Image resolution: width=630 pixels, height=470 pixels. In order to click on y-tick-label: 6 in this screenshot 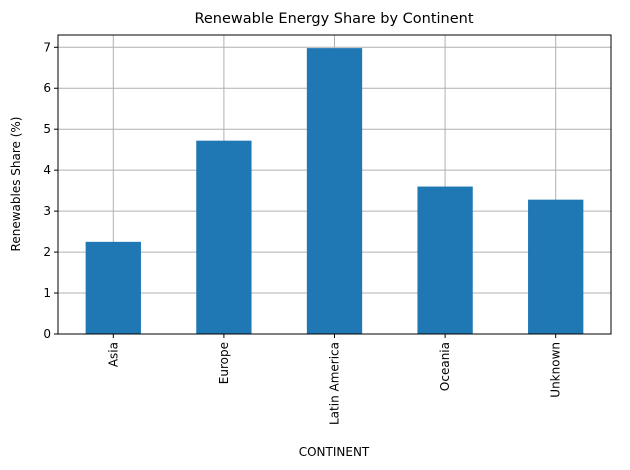, I will do `click(47, 88)`.